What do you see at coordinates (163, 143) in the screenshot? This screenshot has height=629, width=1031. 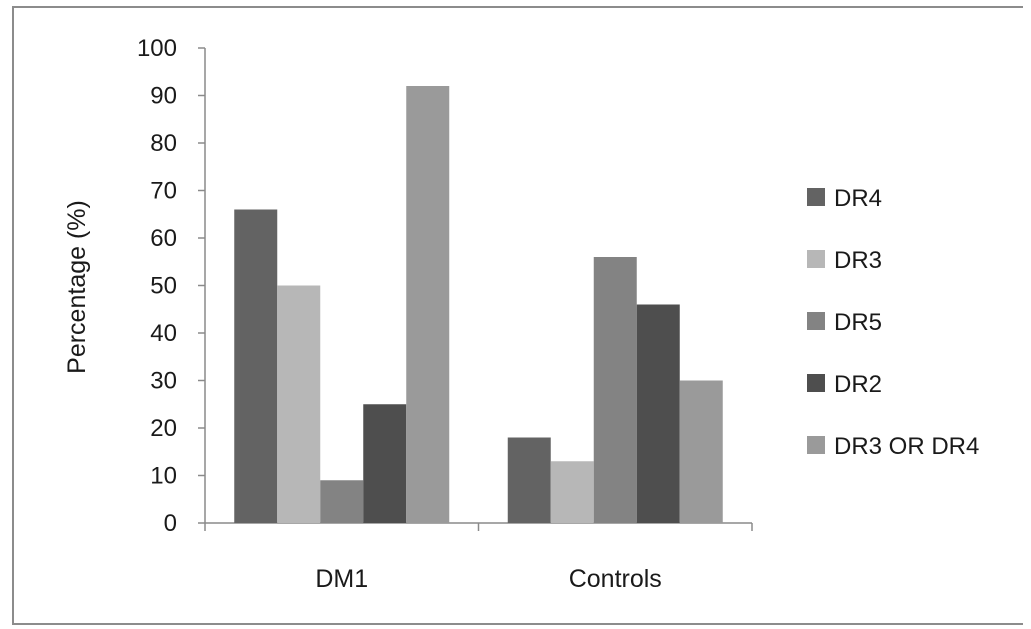 I see `y-tick-label: 80` at bounding box center [163, 143].